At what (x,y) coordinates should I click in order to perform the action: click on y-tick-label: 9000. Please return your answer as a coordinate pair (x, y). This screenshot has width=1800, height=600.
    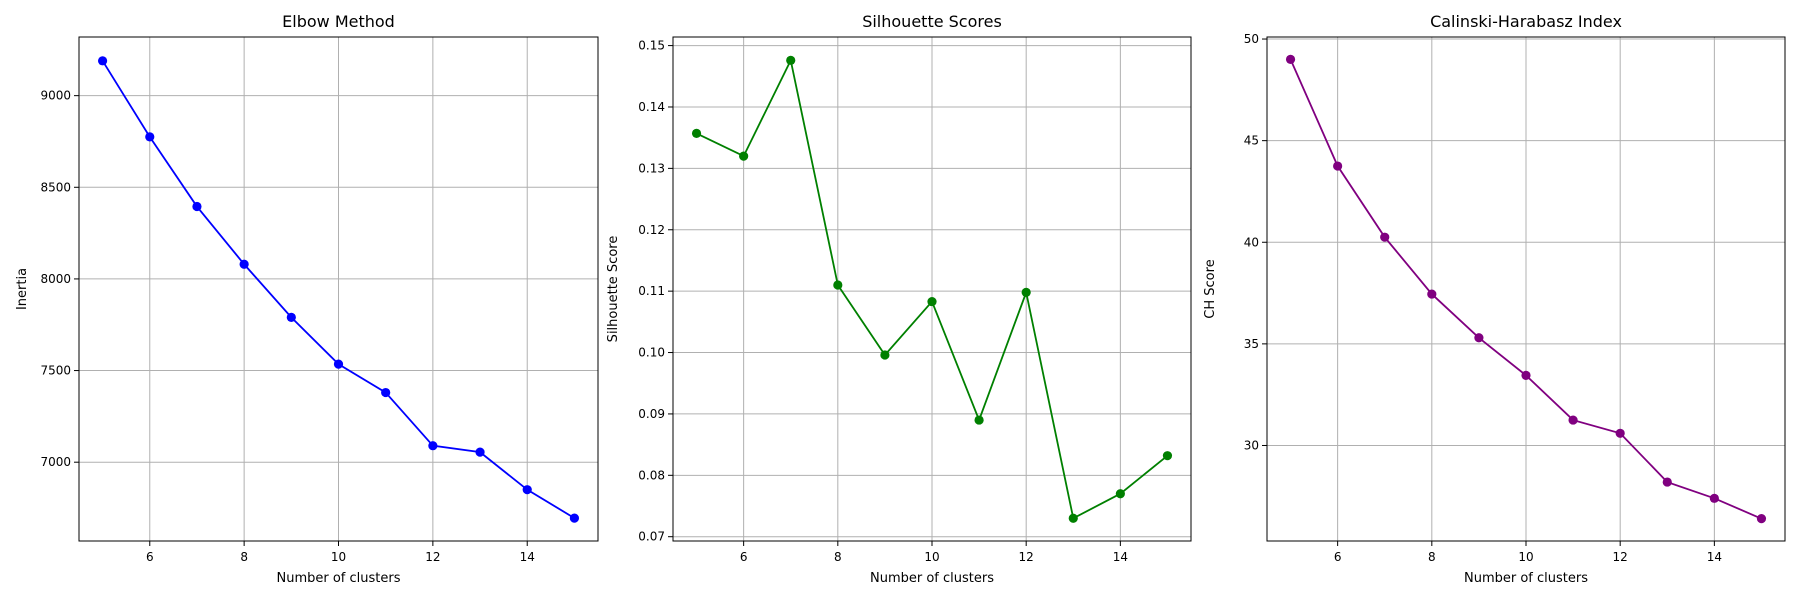
    Looking at the image, I should click on (55, 96).